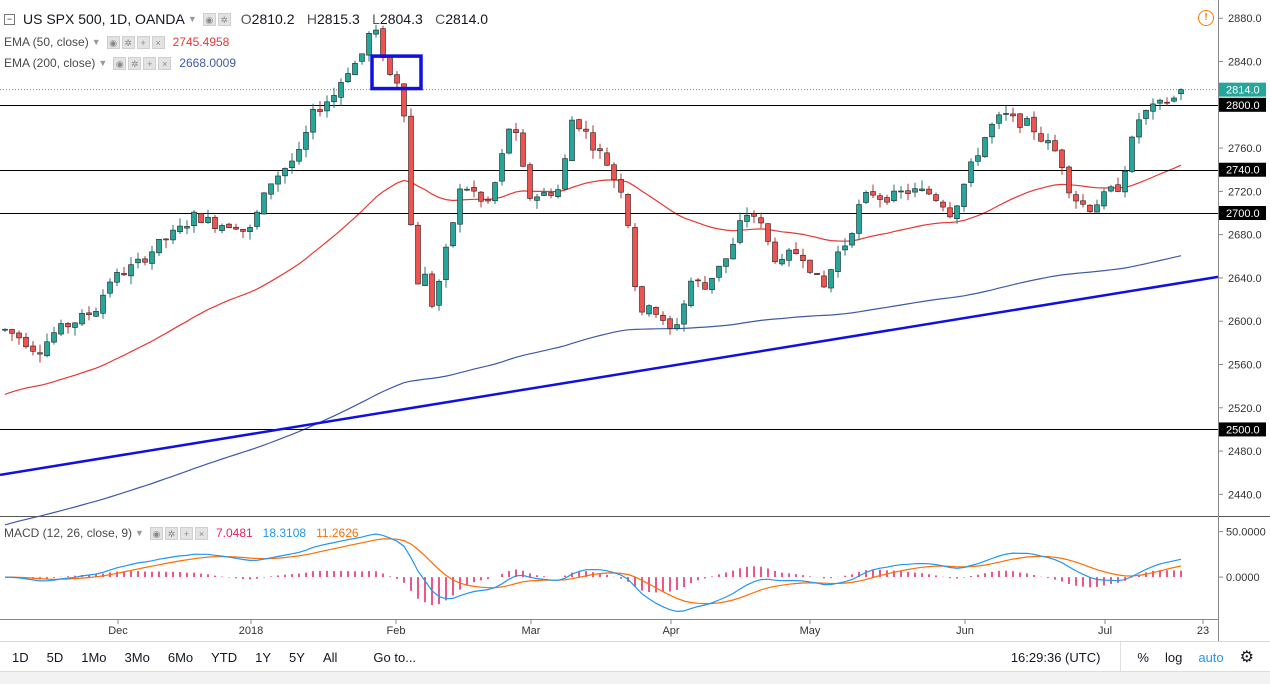 This screenshot has height=684, width=1270. I want to click on macd-label: MACD (12, 26, close, 9), so click(68, 533).